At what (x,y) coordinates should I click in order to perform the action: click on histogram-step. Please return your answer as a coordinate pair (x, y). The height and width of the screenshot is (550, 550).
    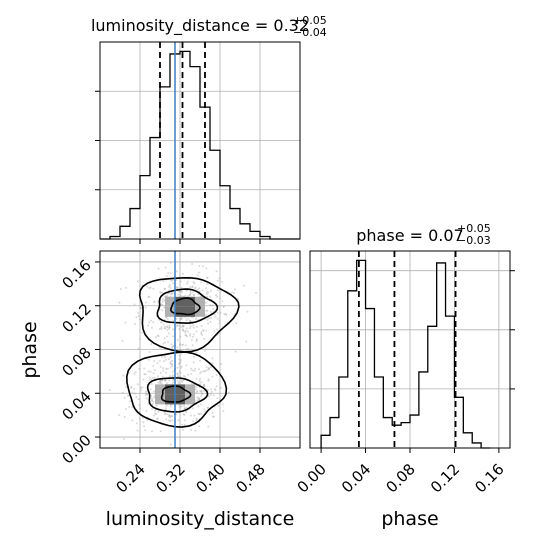
    Looking at the image, I should click on (405, 354).